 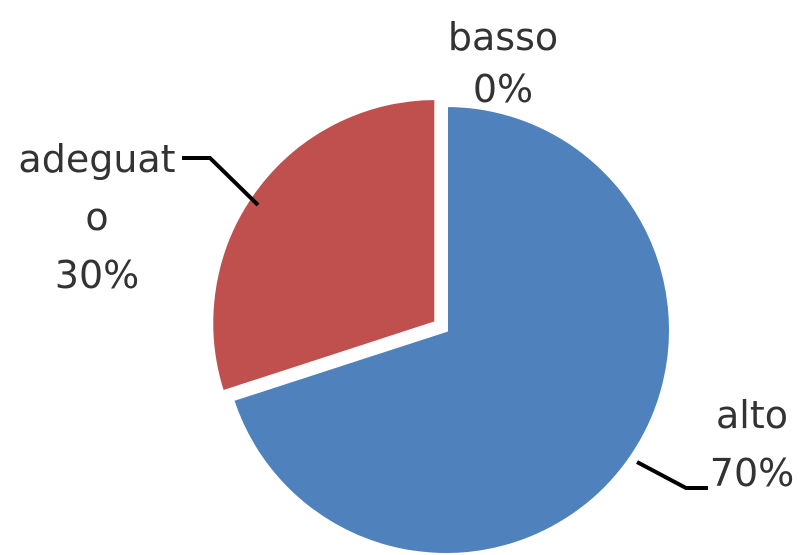 What do you see at coordinates (503, 89) in the screenshot?
I see `data-label-basso-line-1: 0%` at bounding box center [503, 89].